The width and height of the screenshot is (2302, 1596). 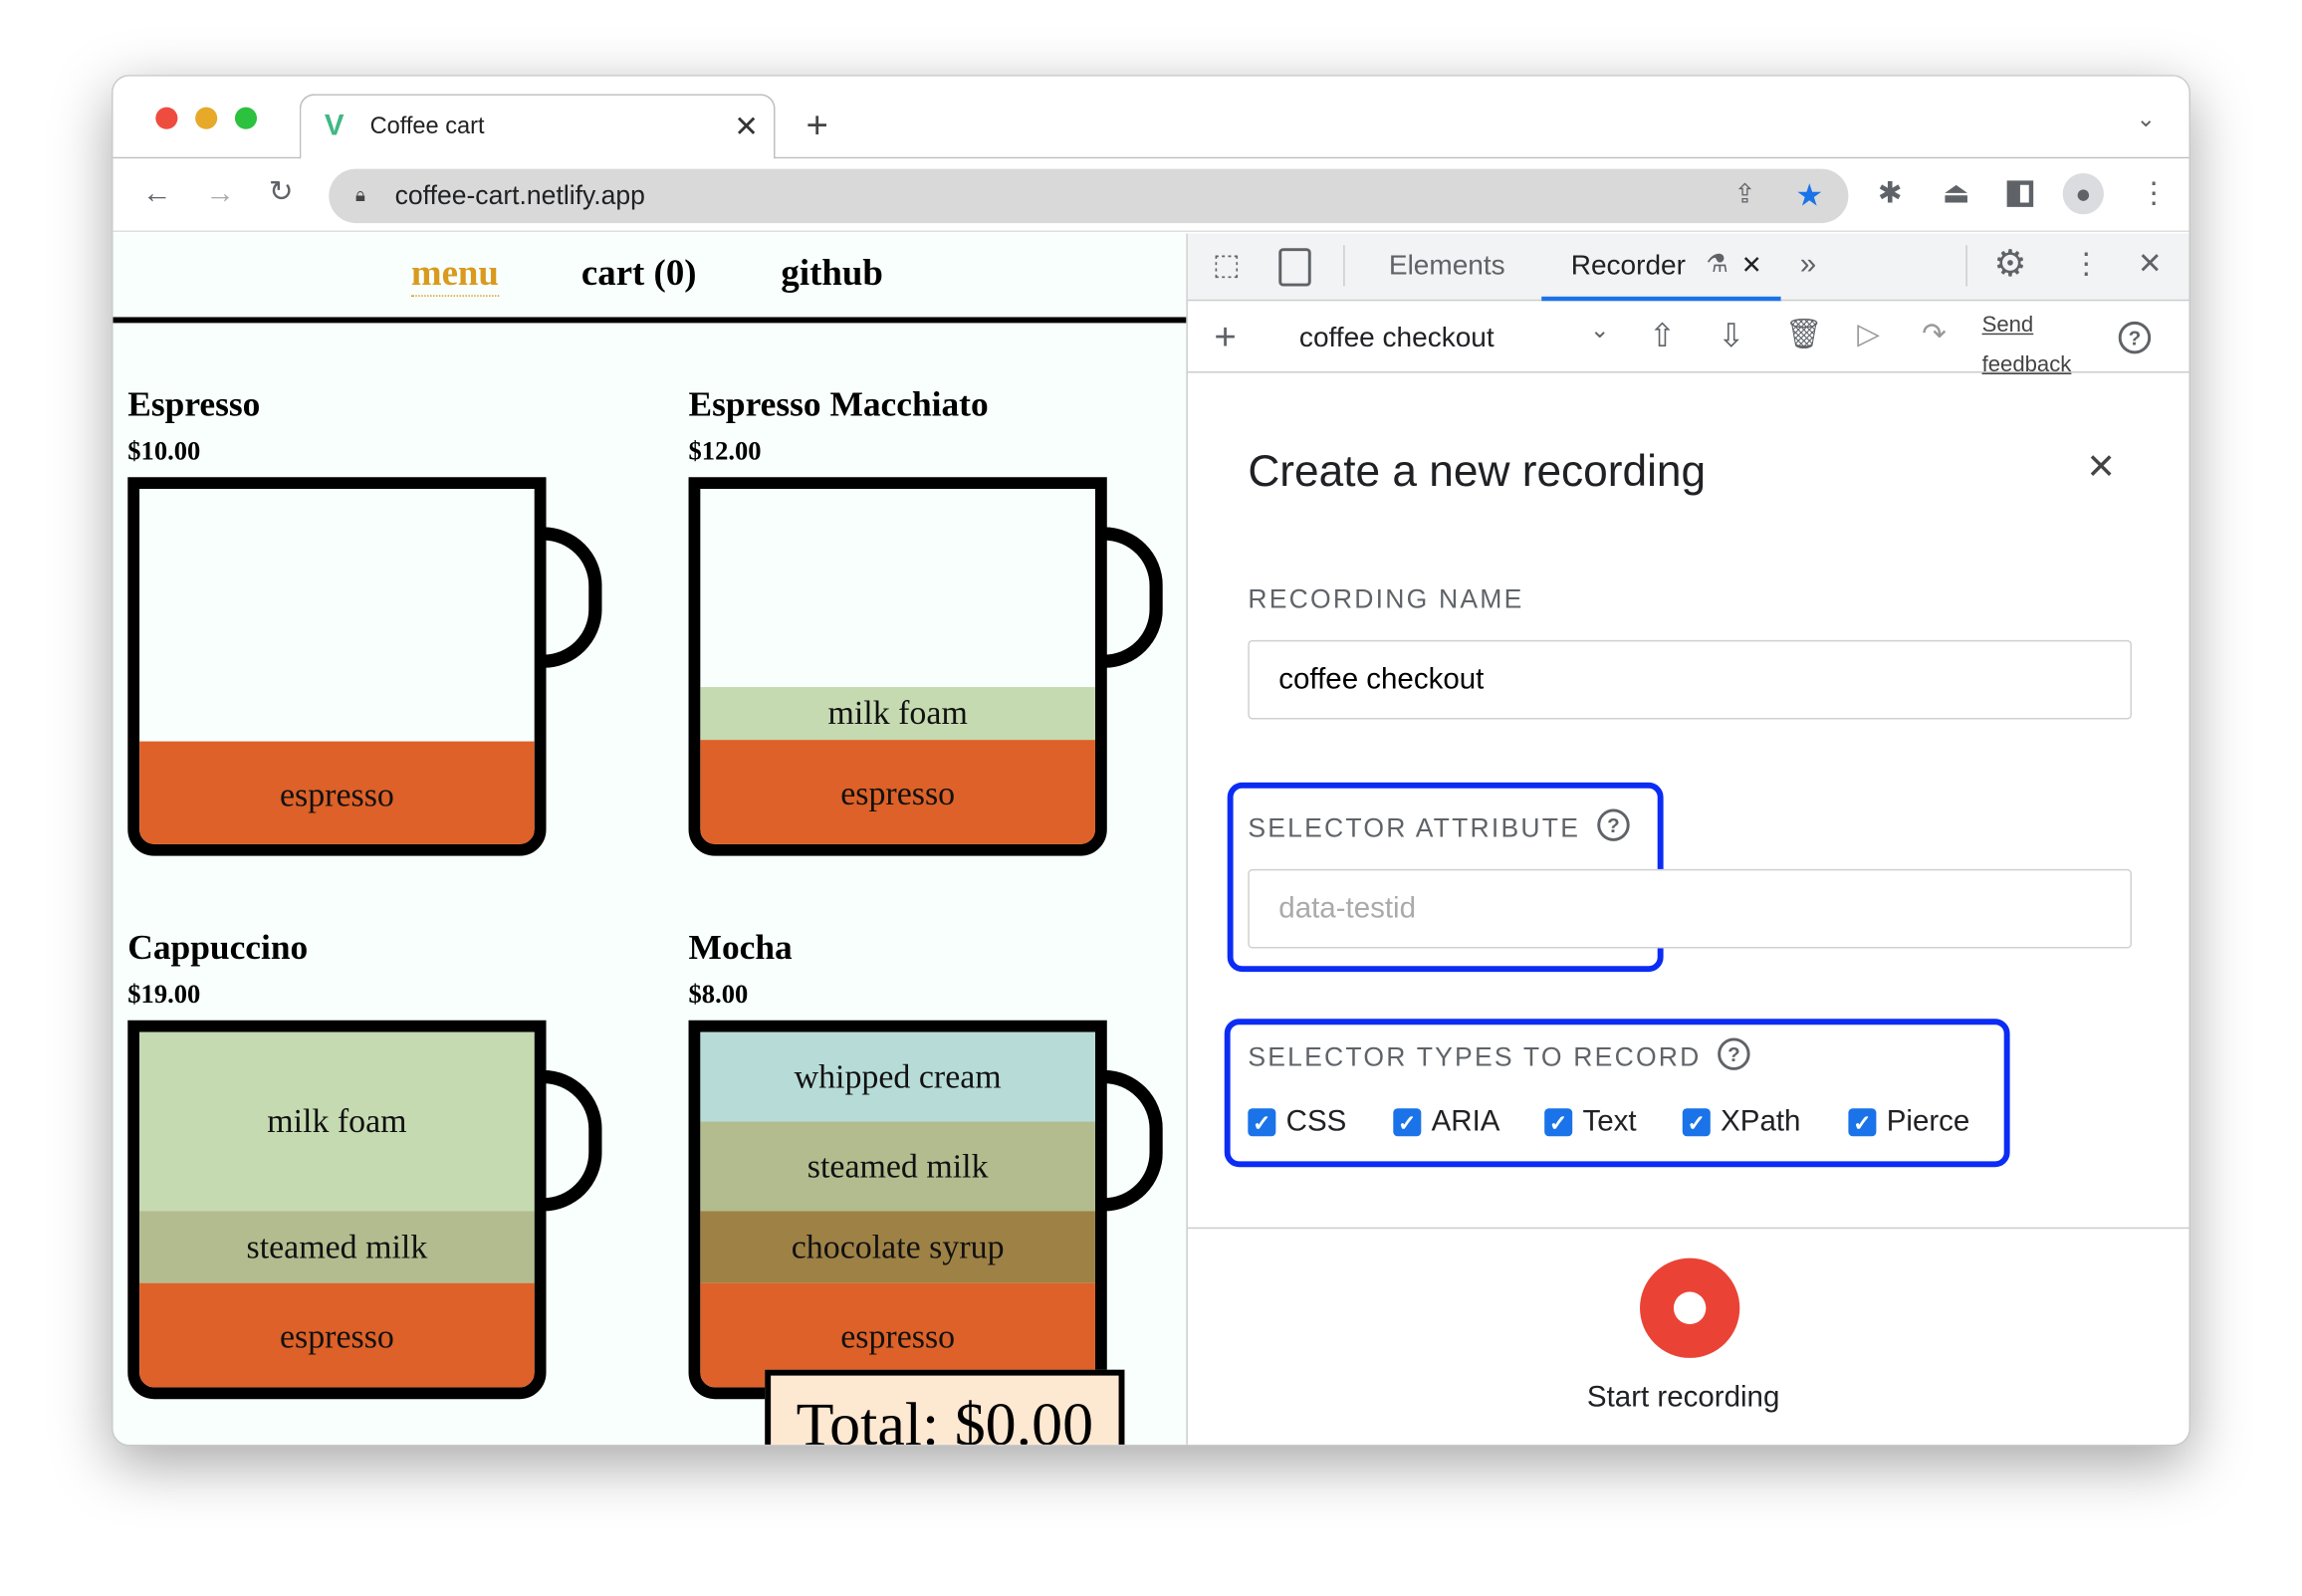 What do you see at coordinates (838, 405) in the screenshot?
I see `product-name: Espresso Macchiato` at bounding box center [838, 405].